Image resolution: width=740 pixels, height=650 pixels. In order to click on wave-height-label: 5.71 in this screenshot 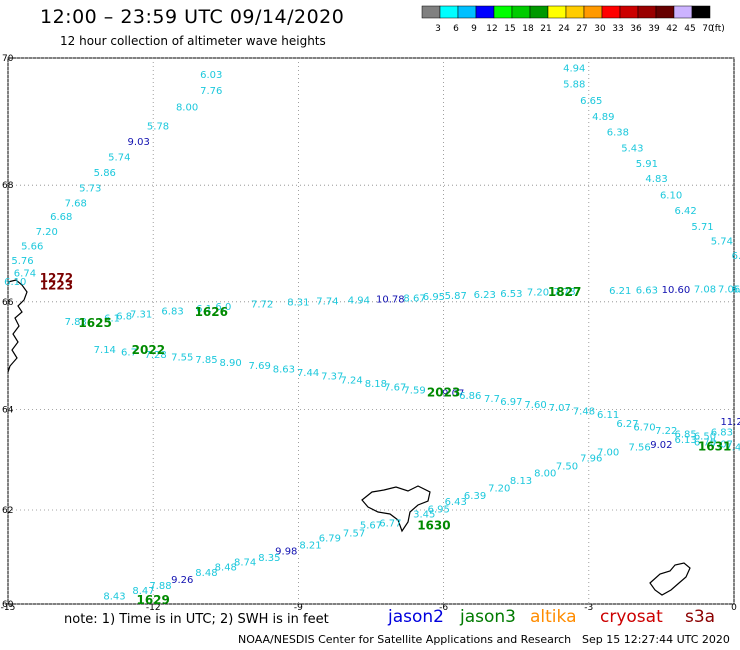, I will do `click(702, 227)`.